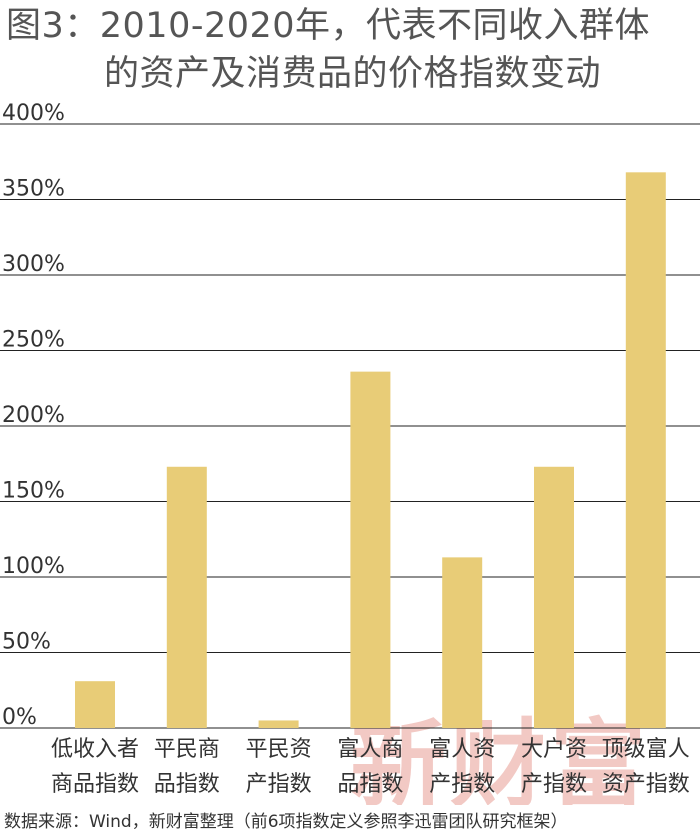 Image resolution: width=700 pixels, height=839 pixels. I want to click on source-note: 数据来源：Wind，新财富整理（前6项指数定义参照李迅雷团队研究框架）, so click(286, 822).